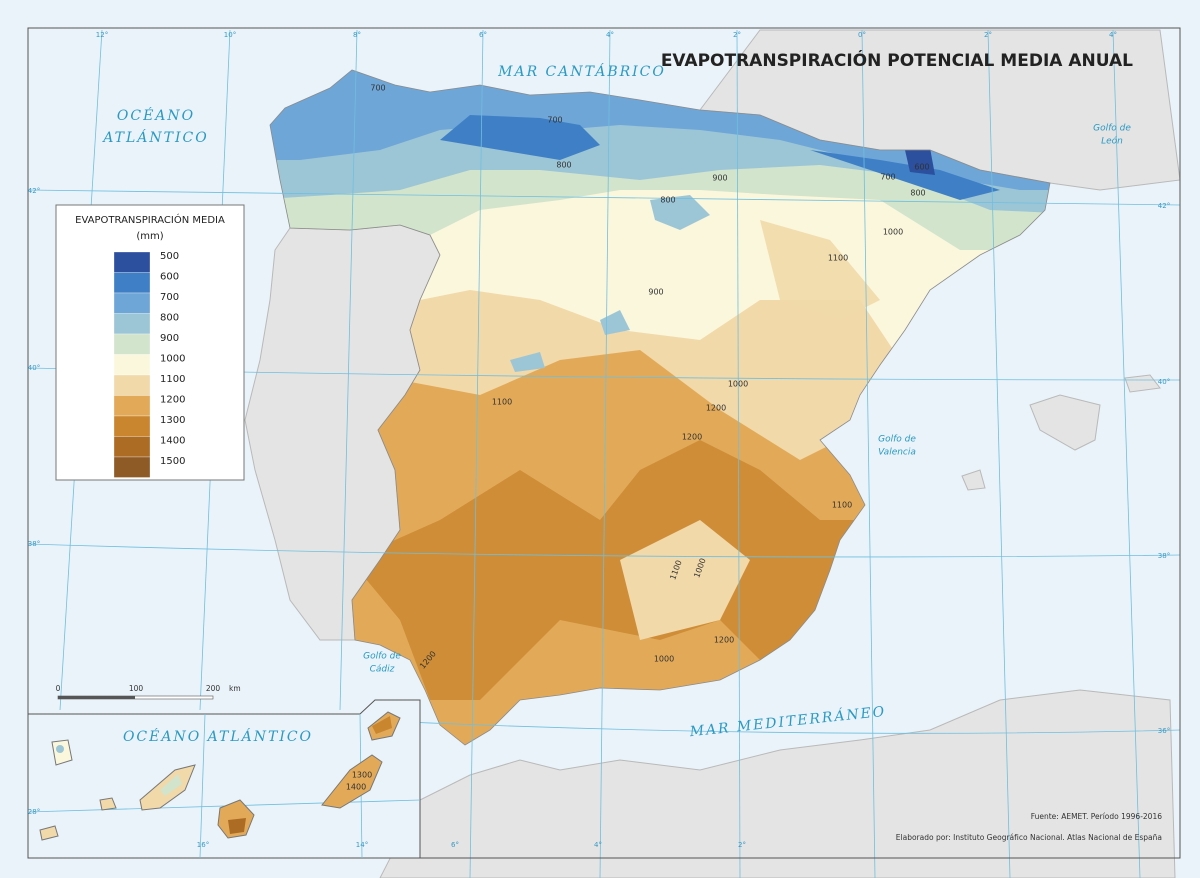  Describe the element at coordinates (169, 318) in the screenshot. I see `legend-label: 800` at that location.